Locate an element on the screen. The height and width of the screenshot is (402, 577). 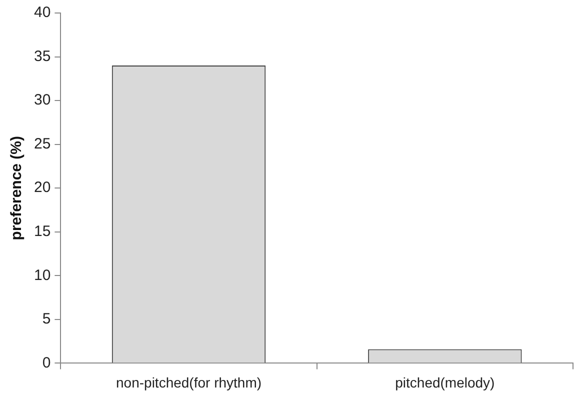
y-tick-label: 20 is located at coordinates (42, 187).